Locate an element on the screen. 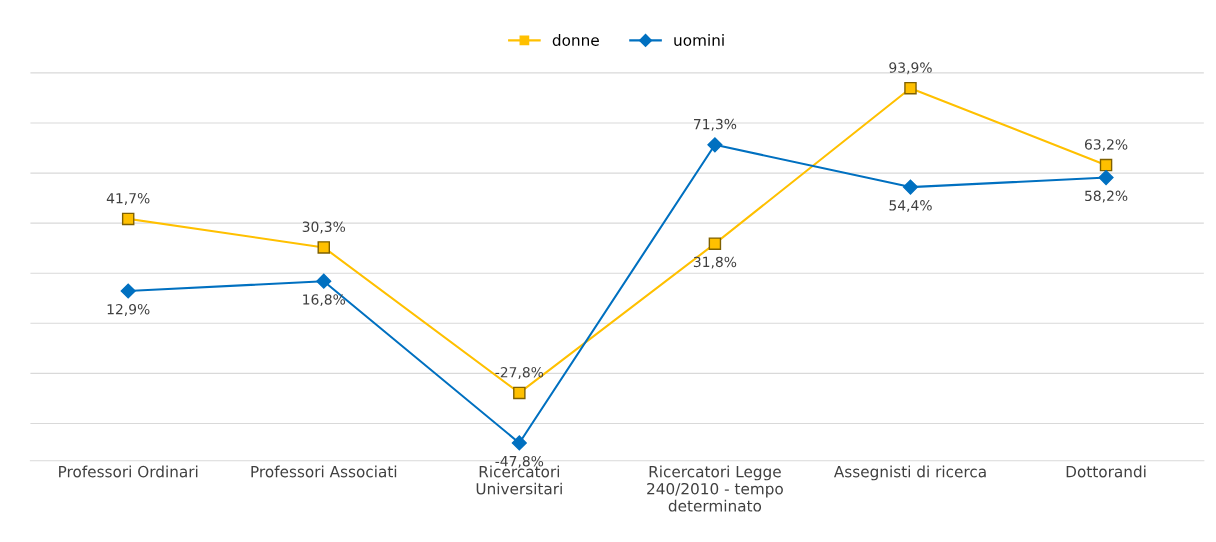 This screenshot has height=542, width=1216. data-label: 71,3% is located at coordinates (715, 124).